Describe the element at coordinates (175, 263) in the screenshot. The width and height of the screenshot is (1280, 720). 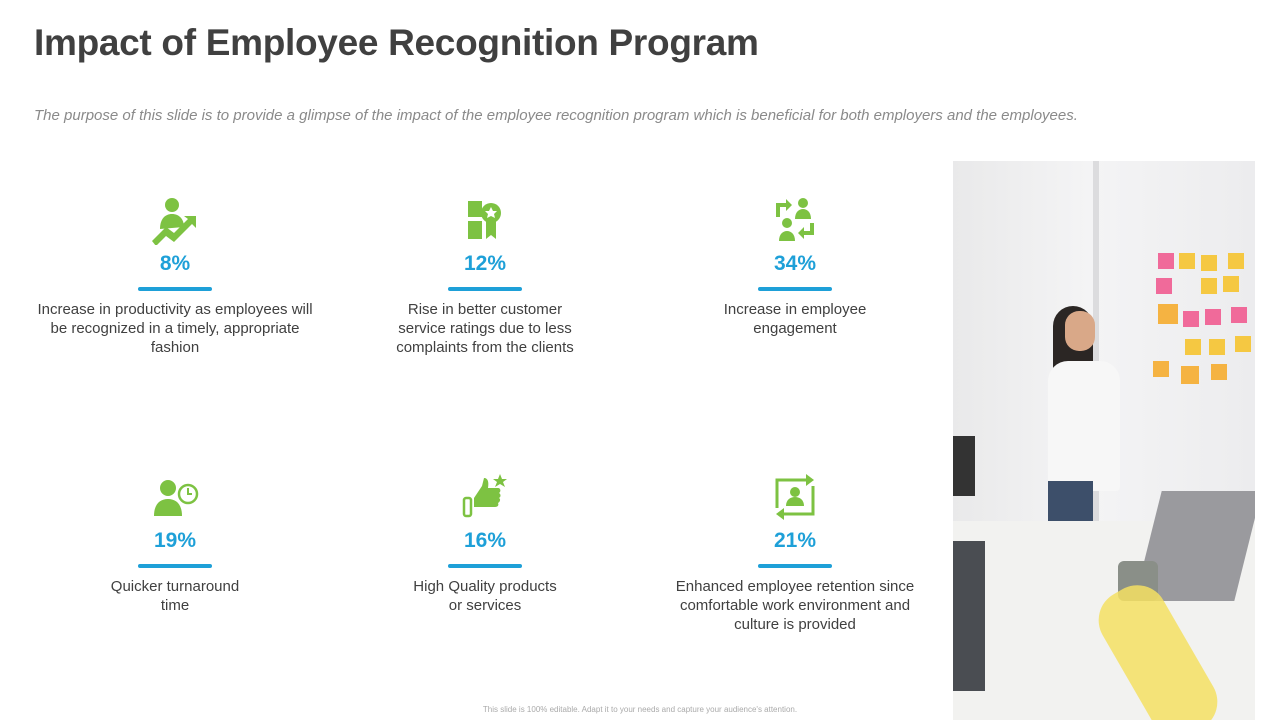
I see `stat-value: 8%` at that location.